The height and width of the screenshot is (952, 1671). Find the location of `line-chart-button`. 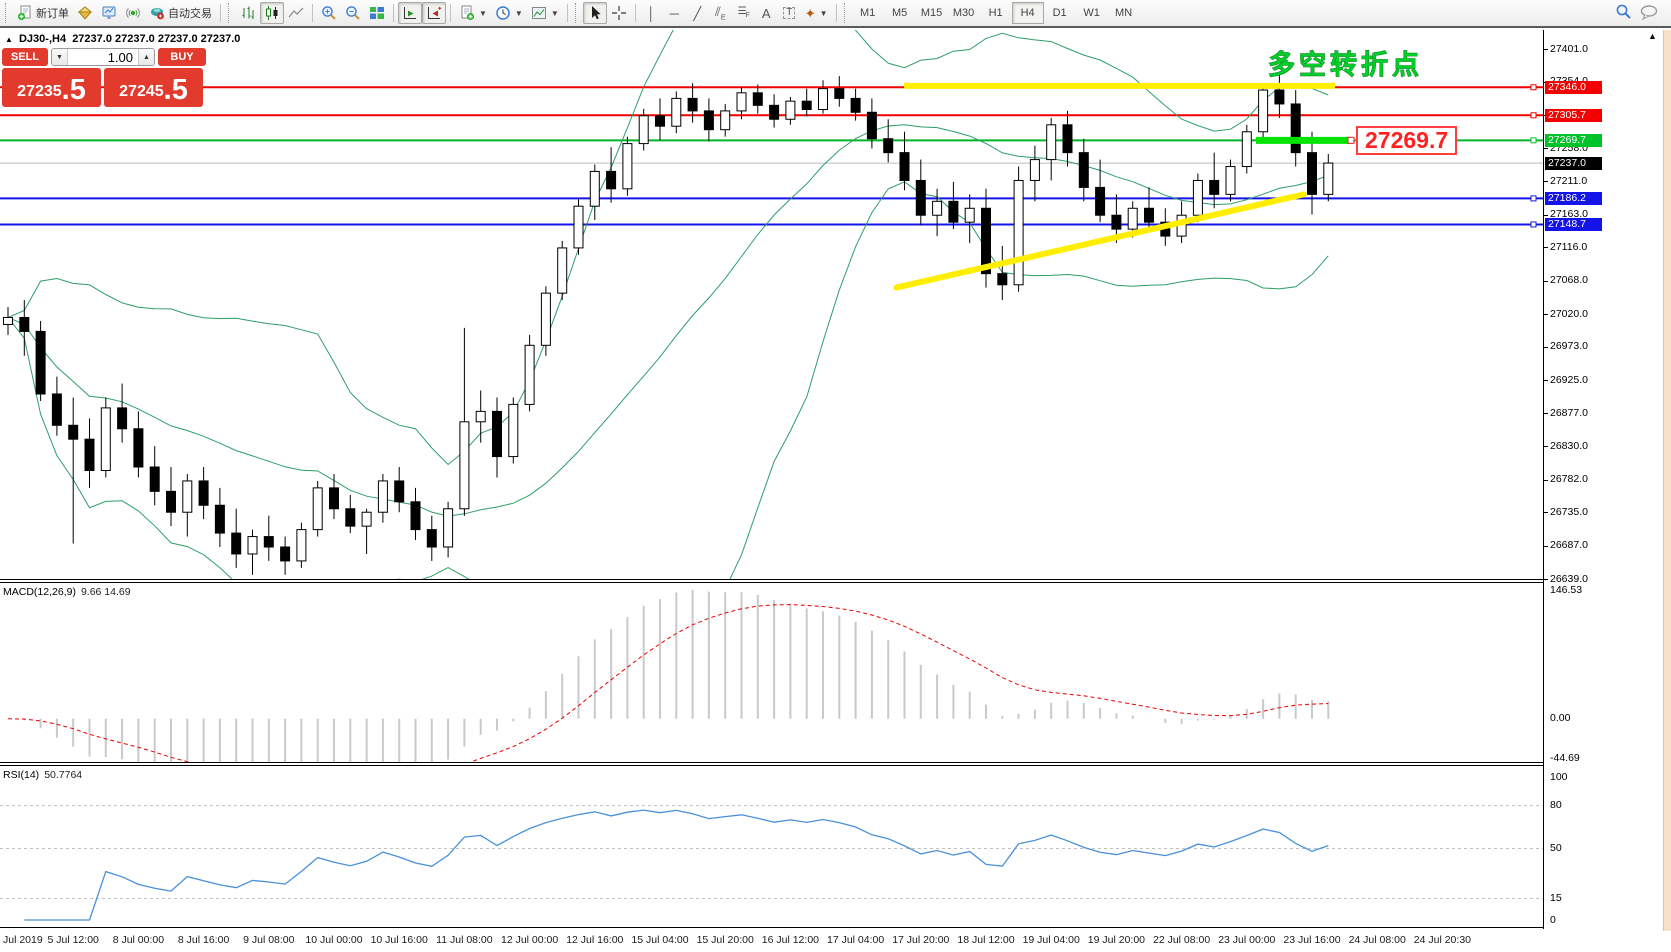

line-chart-button is located at coordinates (296, 13).